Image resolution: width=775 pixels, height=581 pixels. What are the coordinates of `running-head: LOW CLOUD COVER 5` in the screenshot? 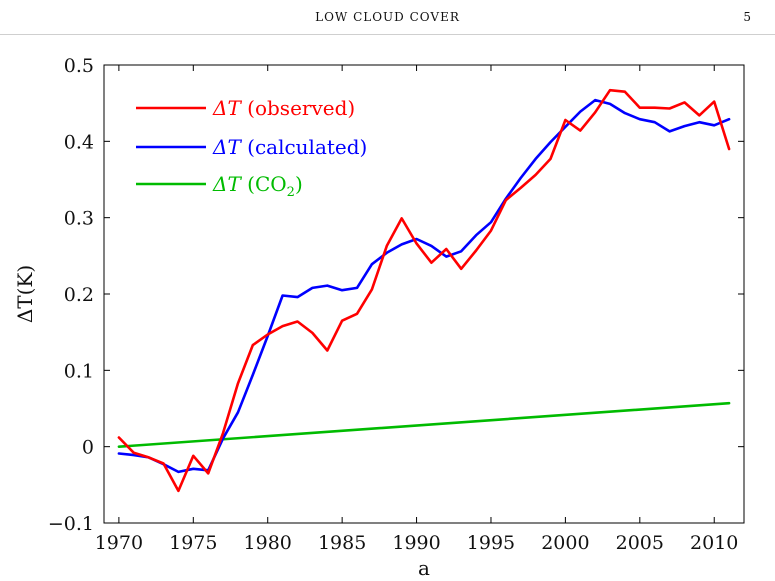 It's located at (387, 20).